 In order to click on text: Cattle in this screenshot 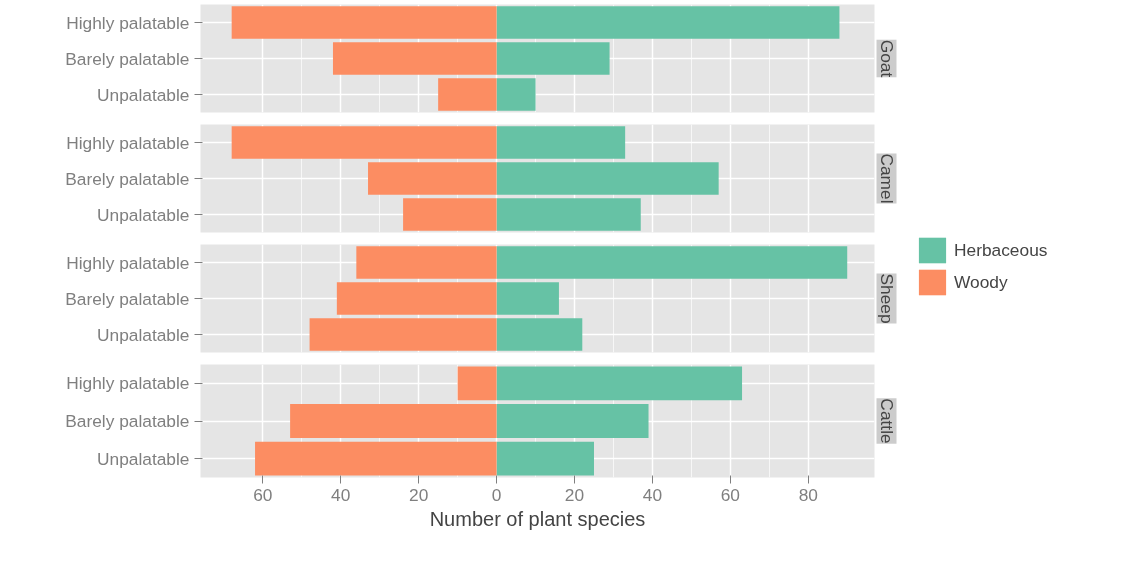, I will do `click(886, 421)`.